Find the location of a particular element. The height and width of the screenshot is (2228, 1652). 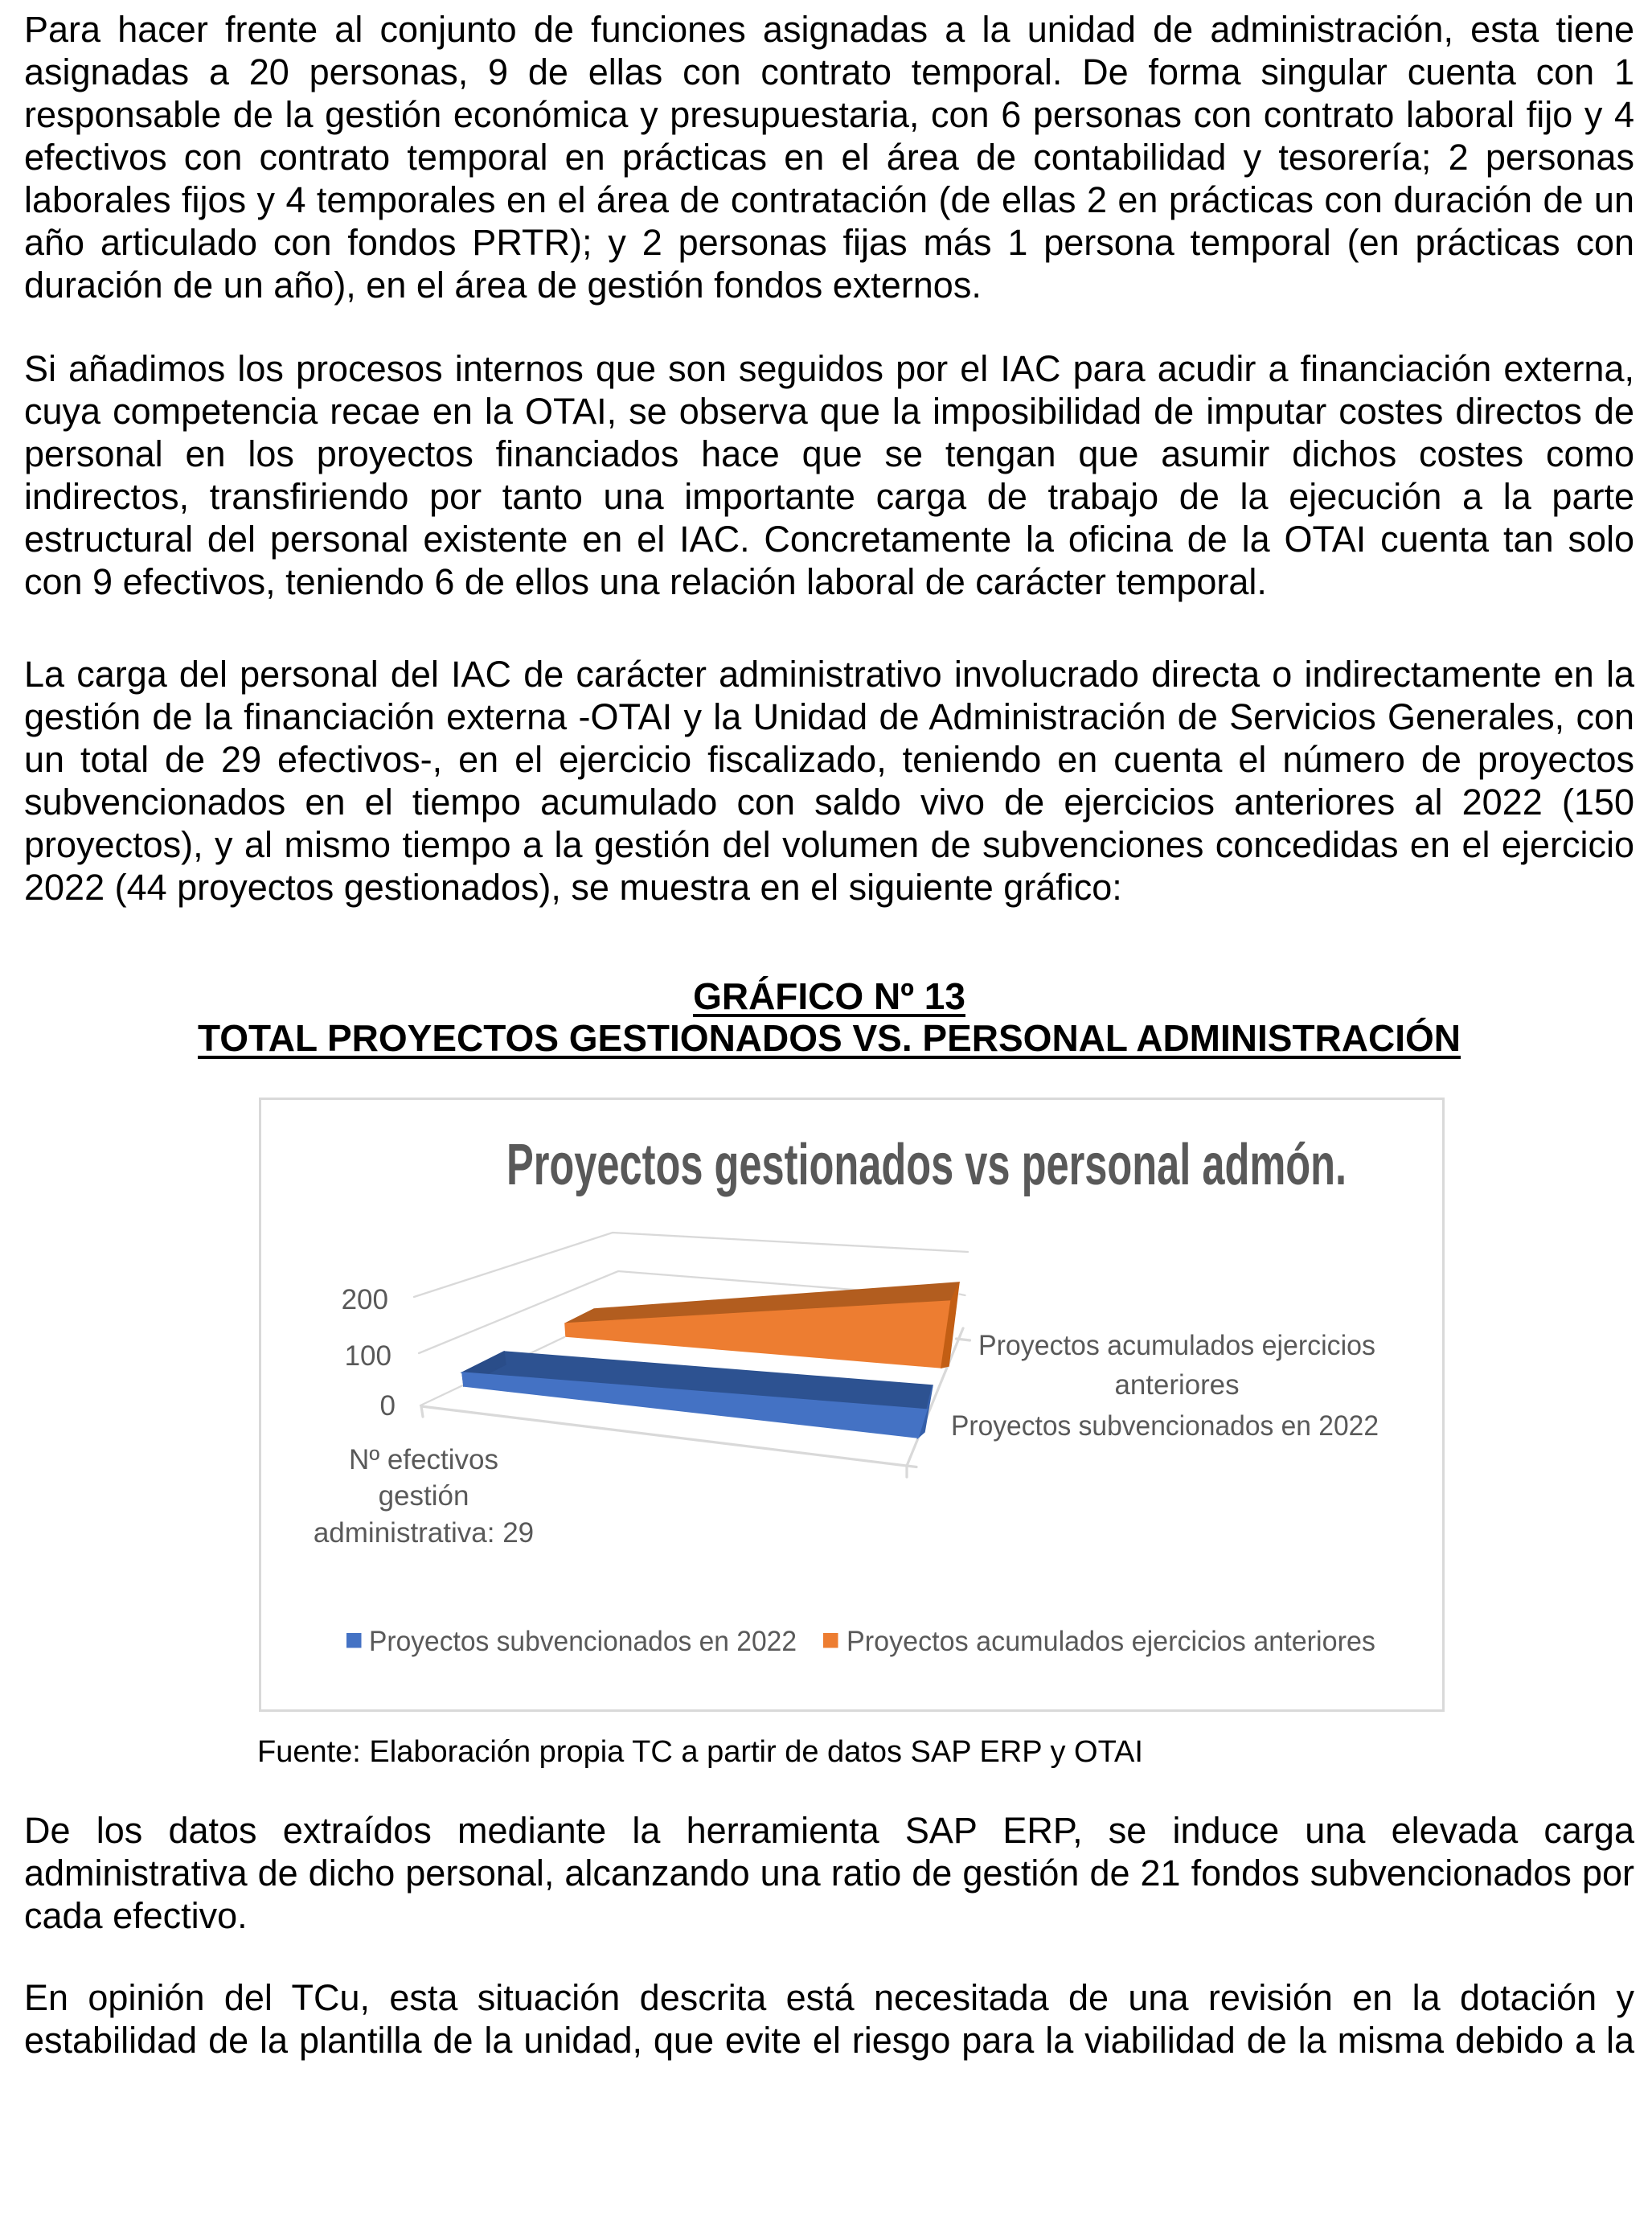

svg-text: anteriores is located at coordinates (1177, 1385).